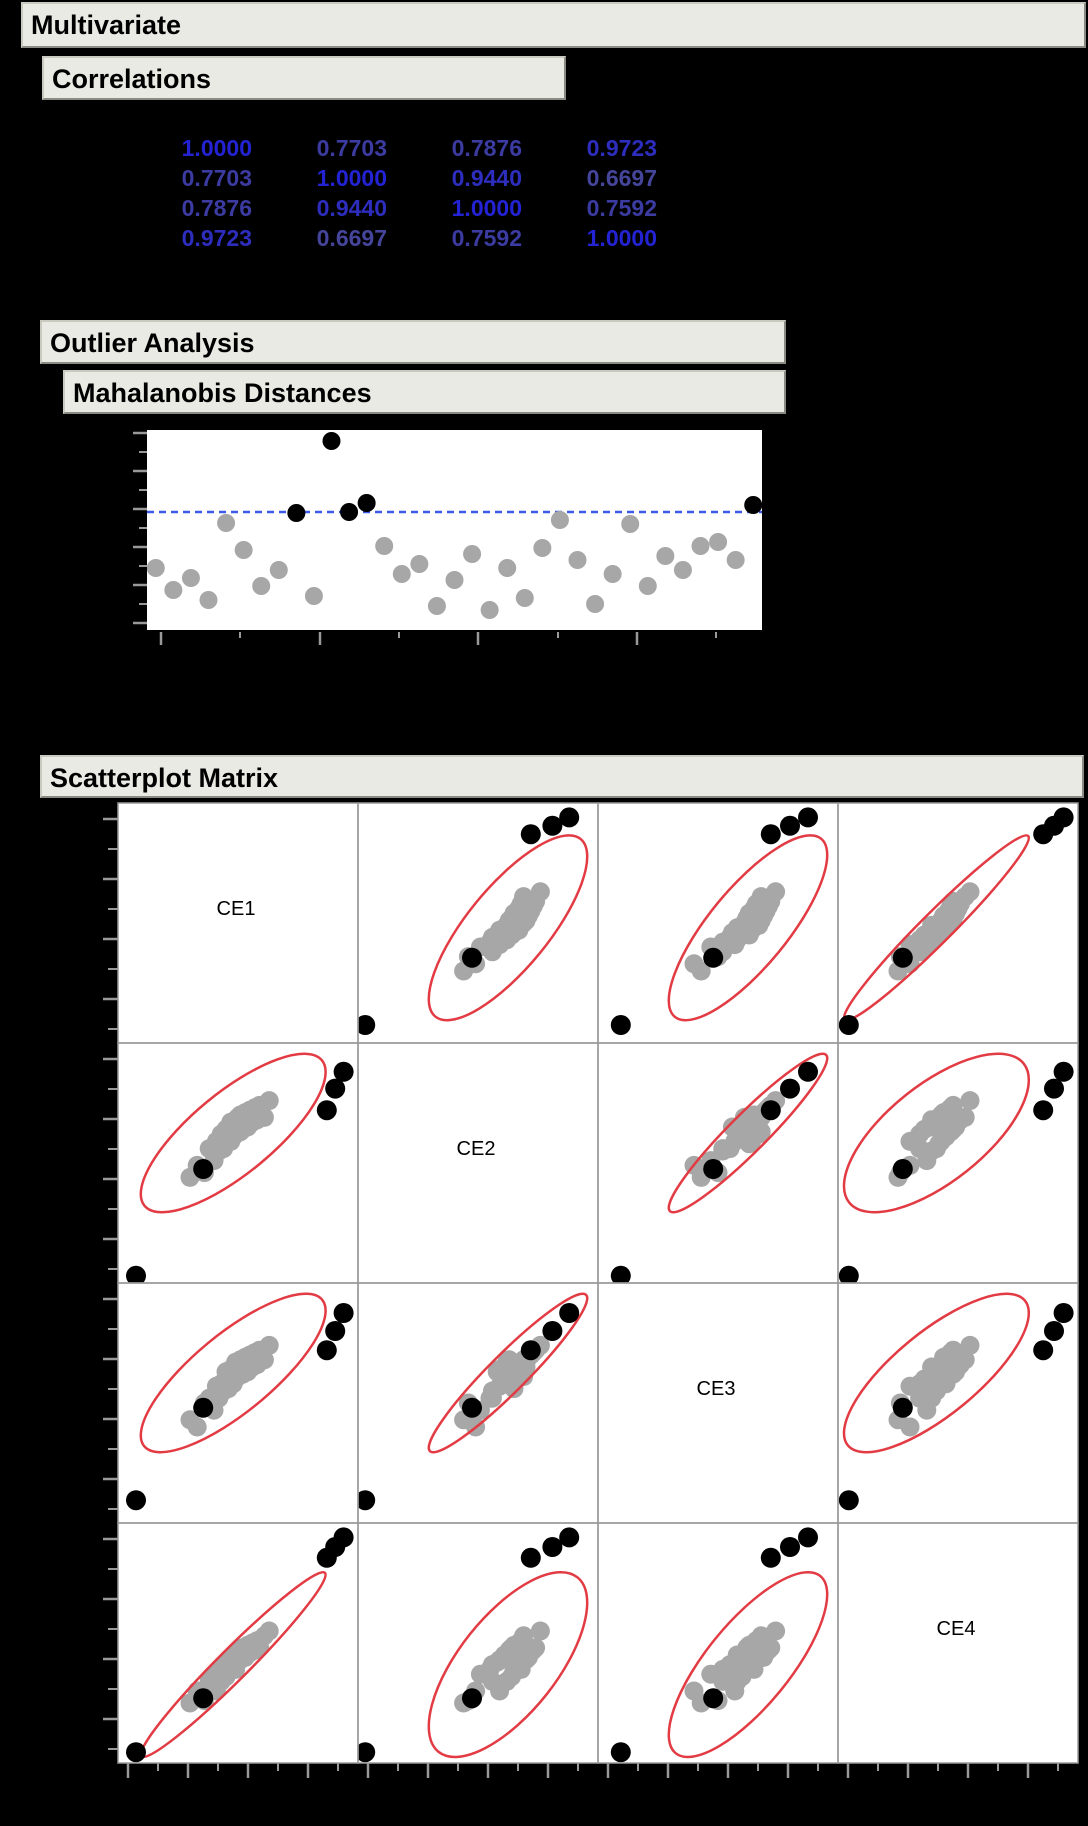 This screenshot has width=1088, height=1826. I want to click on scatter-cell-CE3-vs-CE1, so click(236, 1390).